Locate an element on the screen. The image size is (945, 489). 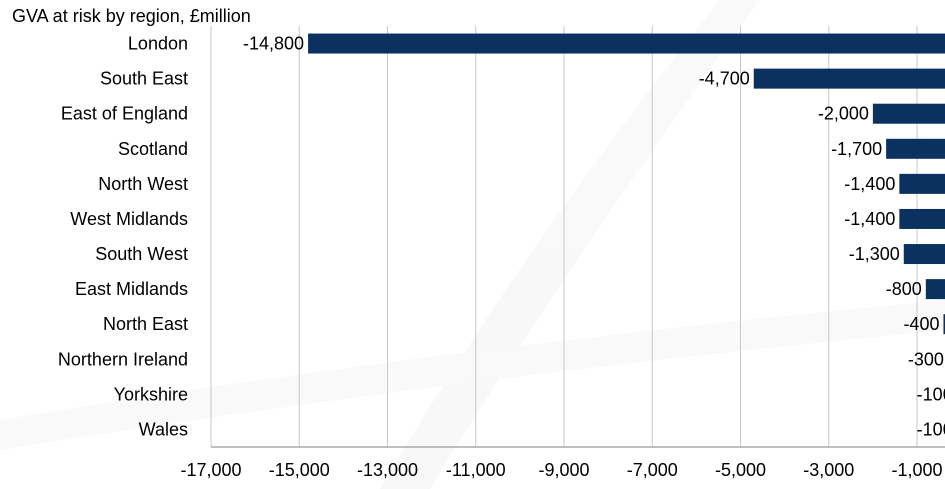
category-label: West Midlands is located at coordinates (129, 219).